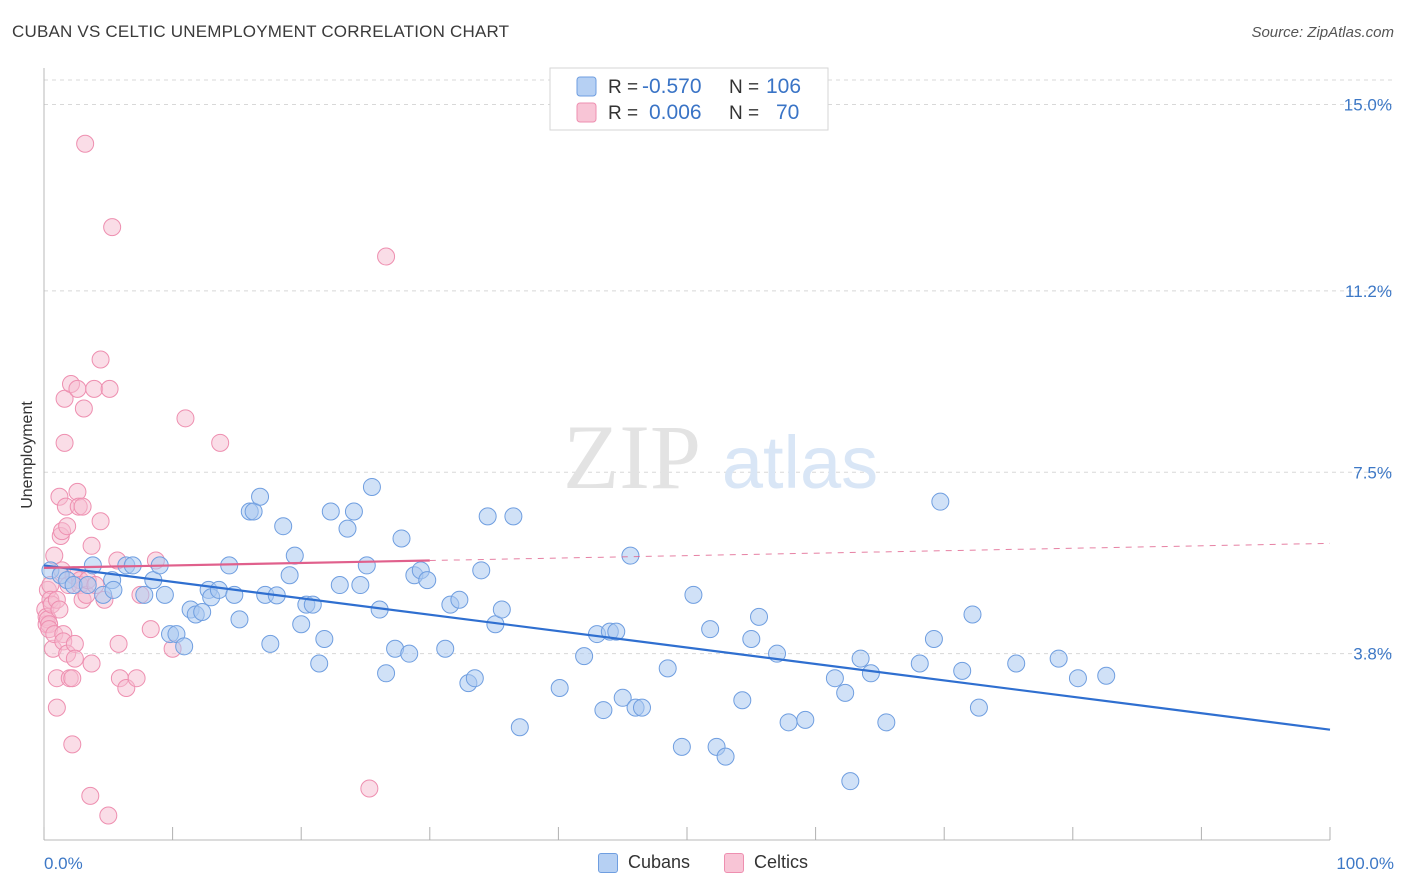  What do you see at coordinates (781, 862) in the screenshot?
I see `celtics-label: Celtics` at bounding box center [781, 862].